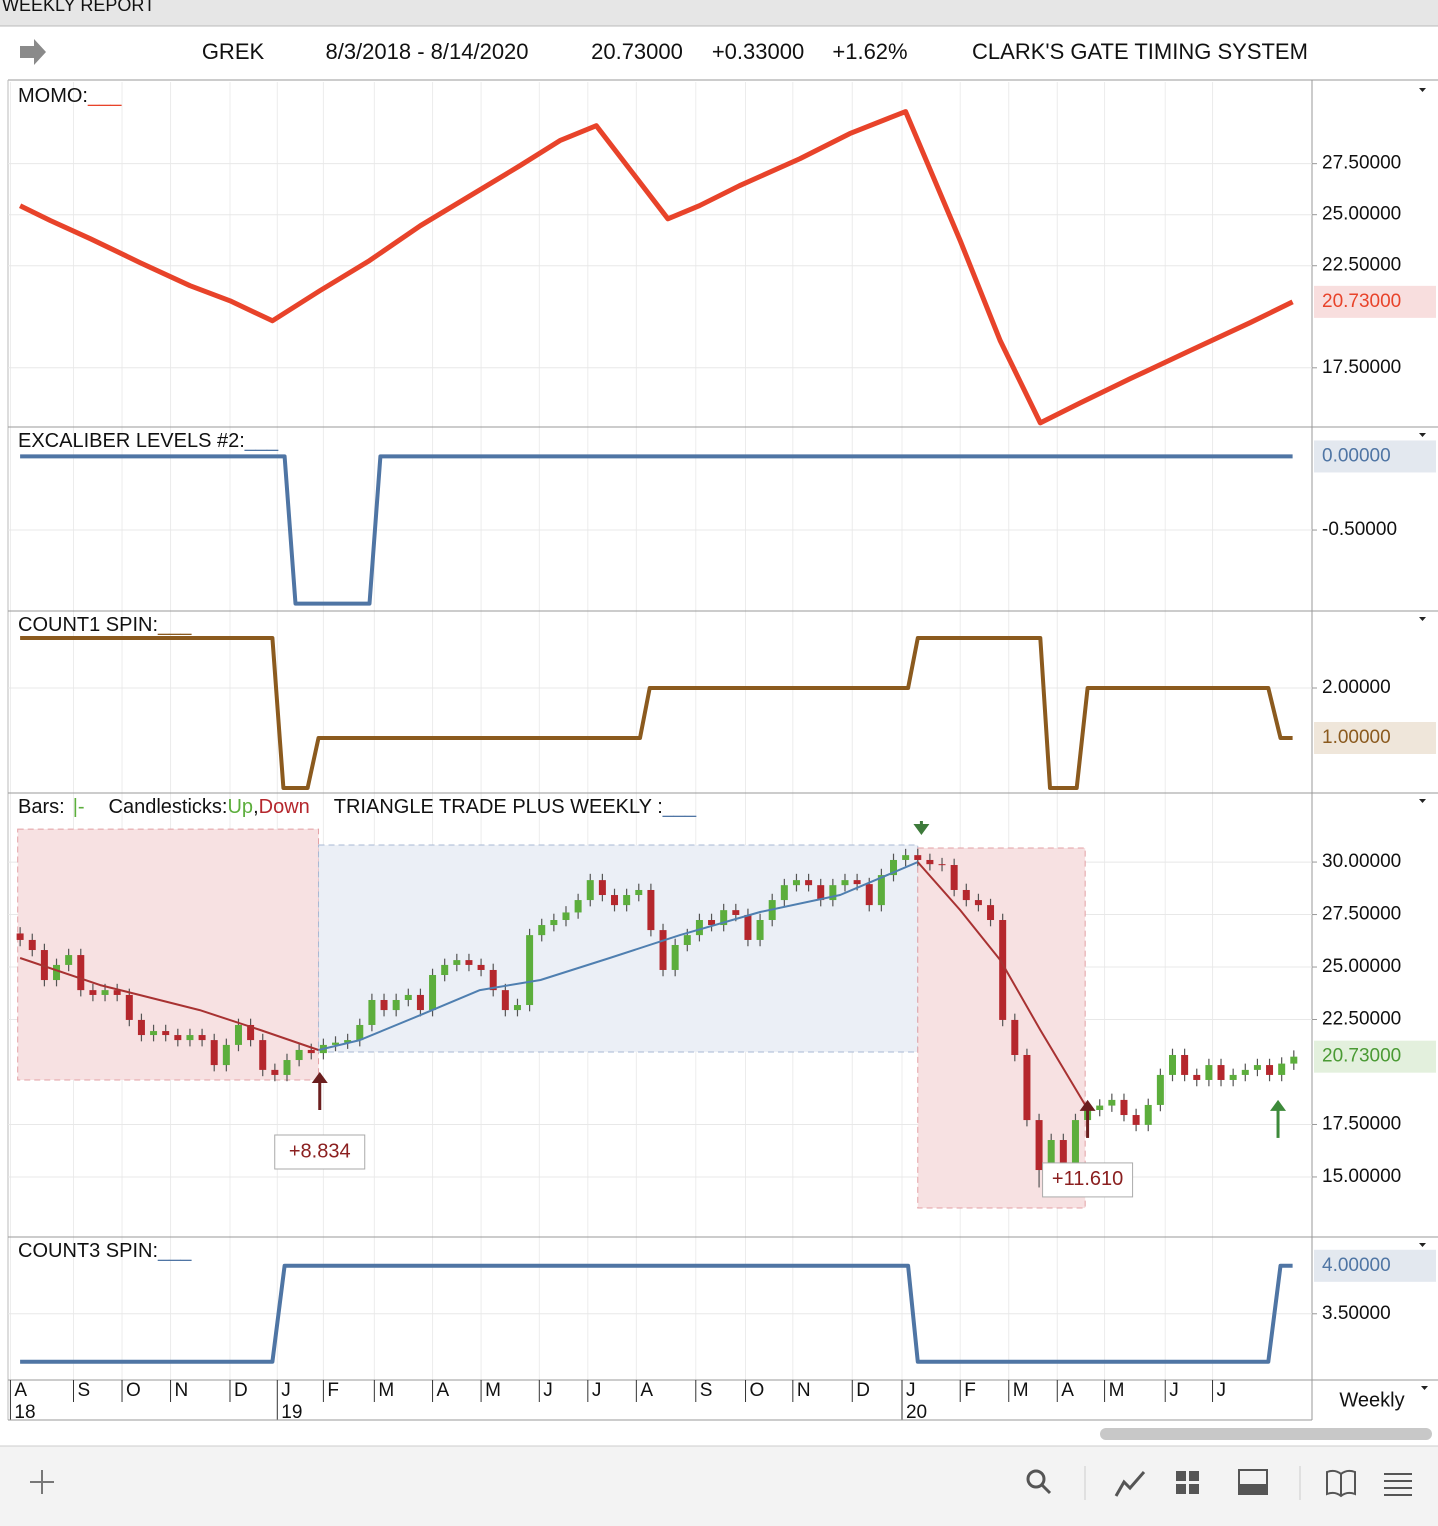  What do you see at coordinates (291, 1412) in the screenshot?
I see `year-label: 19` at bounding box center [291, 1412].